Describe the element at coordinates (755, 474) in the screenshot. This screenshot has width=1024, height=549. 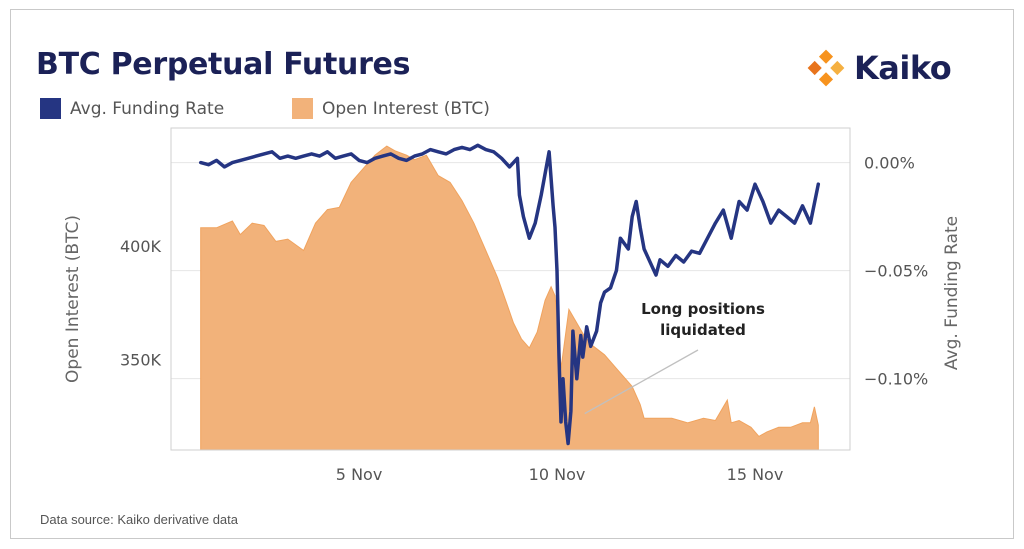
I see `x-tick-label: 15 Nov` at that location.